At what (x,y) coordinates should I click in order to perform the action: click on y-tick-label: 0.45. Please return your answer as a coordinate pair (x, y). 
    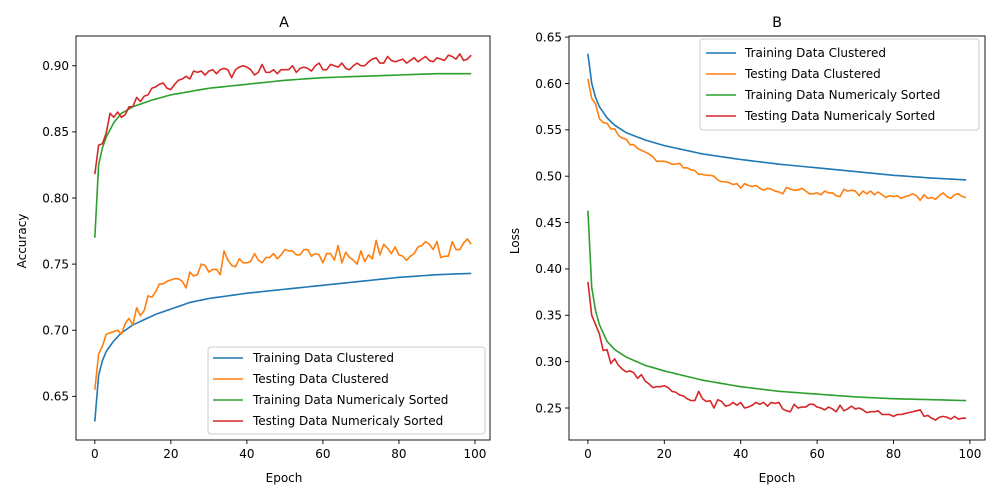
    Looking at the image, I should click on (548, 223).